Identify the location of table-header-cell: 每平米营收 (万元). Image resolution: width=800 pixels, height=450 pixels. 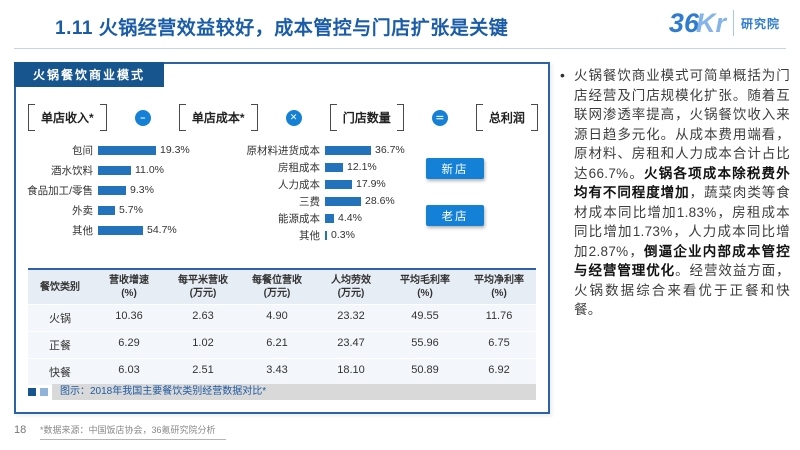
(203, 287).